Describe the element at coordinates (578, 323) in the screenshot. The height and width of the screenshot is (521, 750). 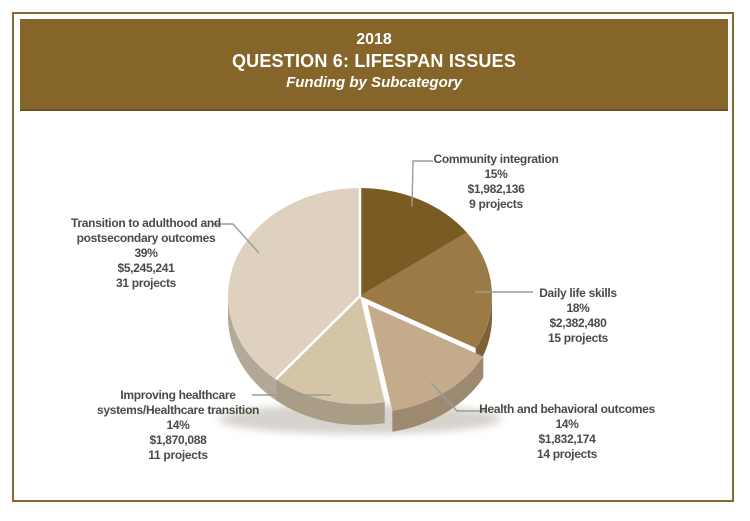
I see `callout-line: $2,382,480` at that location.